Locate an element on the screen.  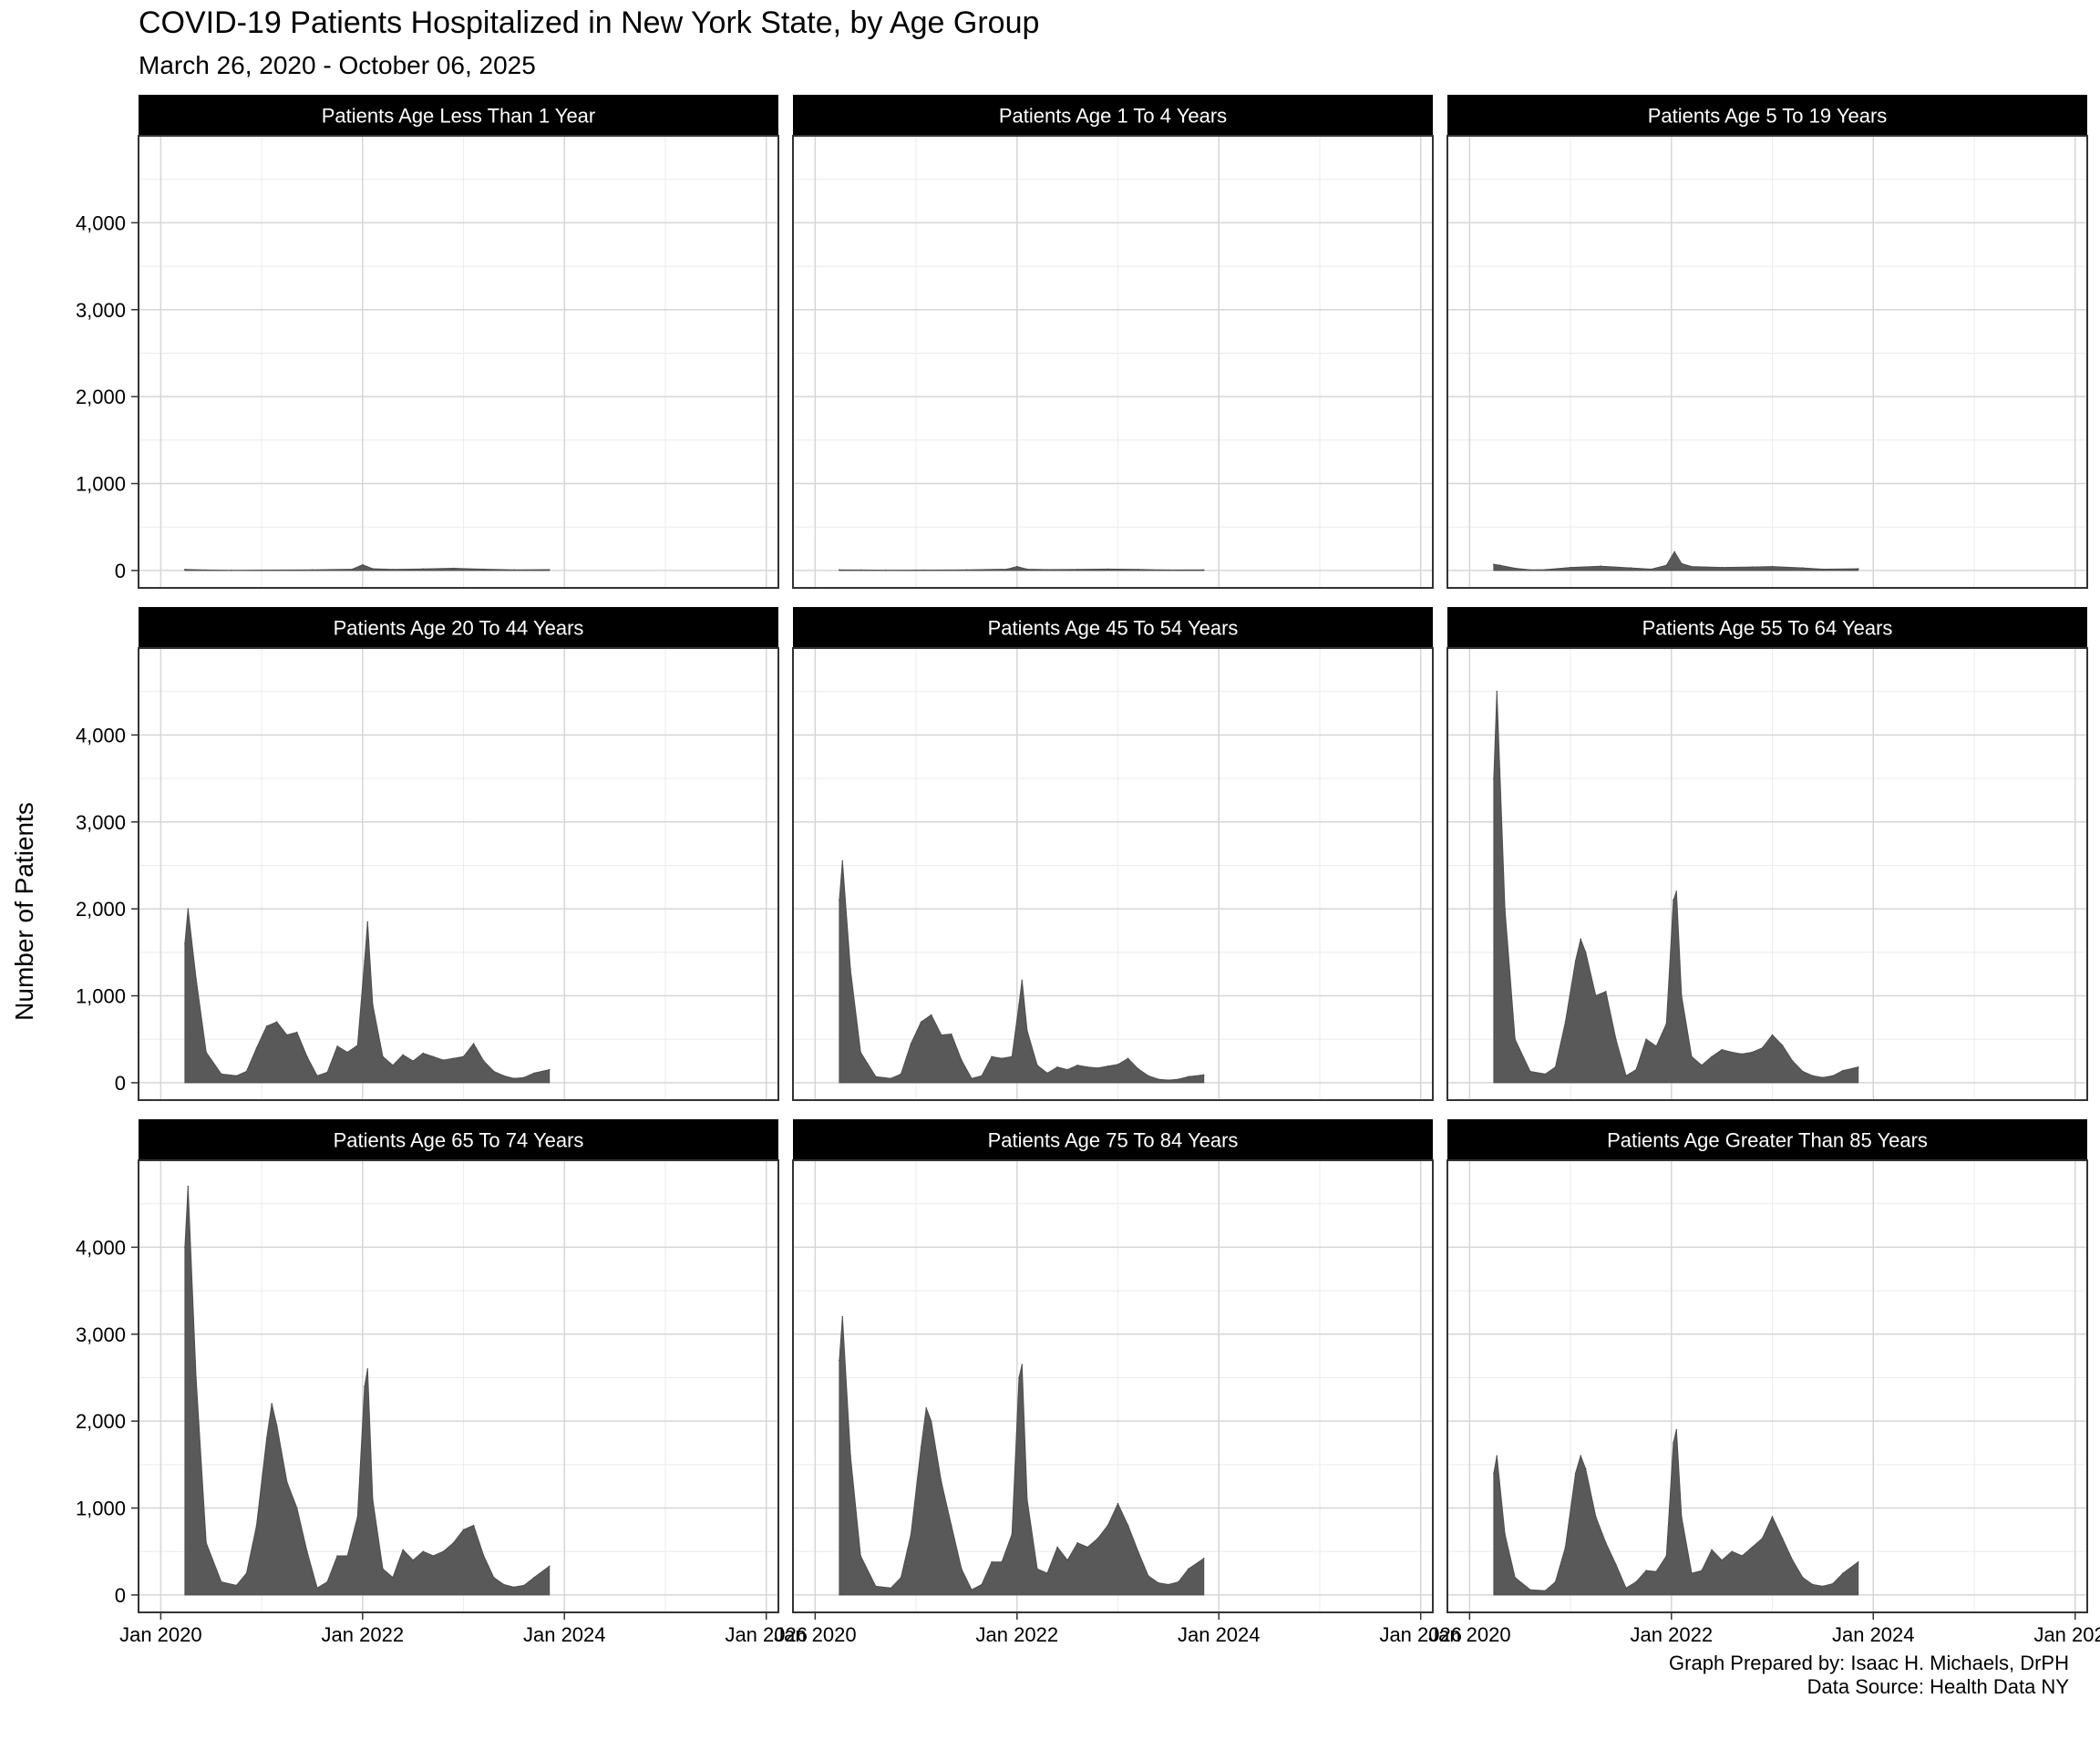
x-tick-label: Jan 2022 is located at coordinates (1673, 1635).